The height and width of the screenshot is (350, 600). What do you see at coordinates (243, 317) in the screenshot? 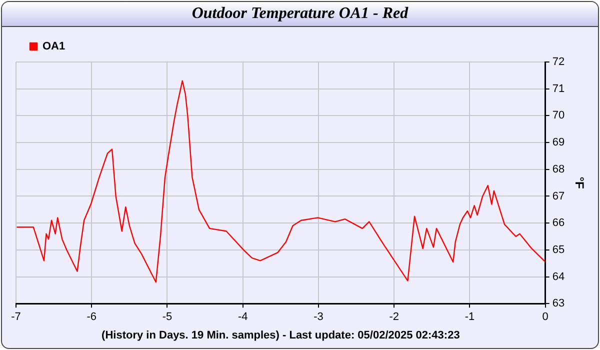
I see `x-tick-label: -4` at bounding box center [243, 317].